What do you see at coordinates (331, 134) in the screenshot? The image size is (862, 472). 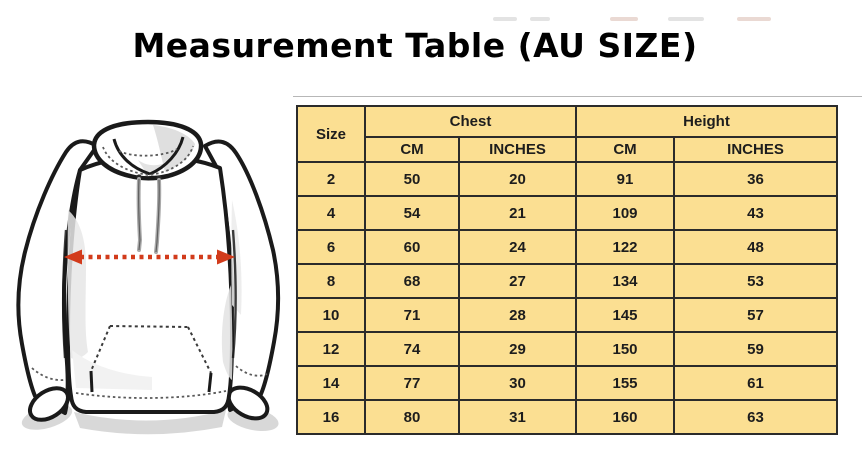 I see `col-header-size: Size` at bounding box center [331, 134].